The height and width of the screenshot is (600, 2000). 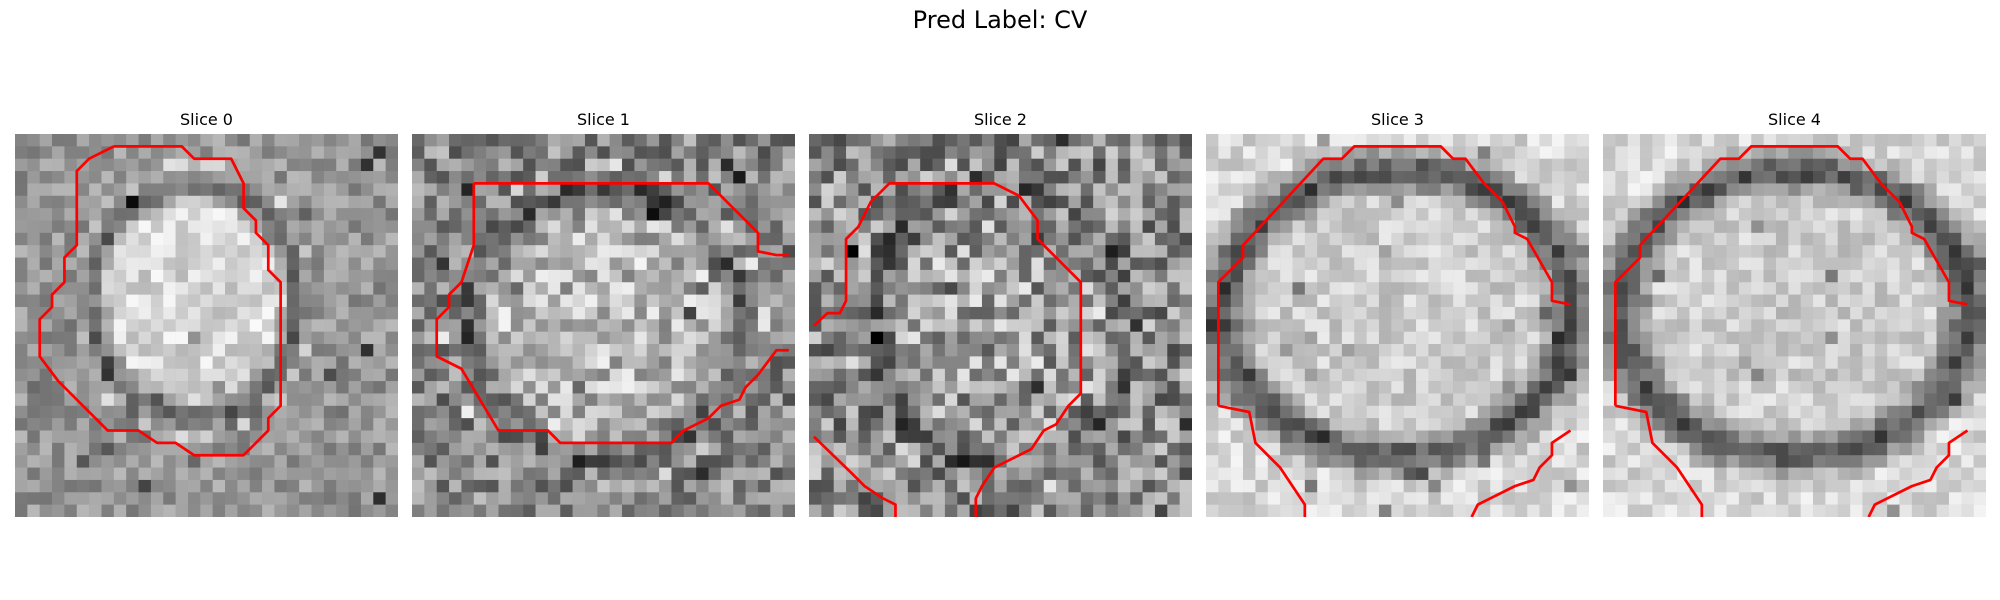 What do you see at coordinates (1000, 119) in the screenshot?
I see `slice-title-2: Slice 2` at bounding box center [1000, 119].